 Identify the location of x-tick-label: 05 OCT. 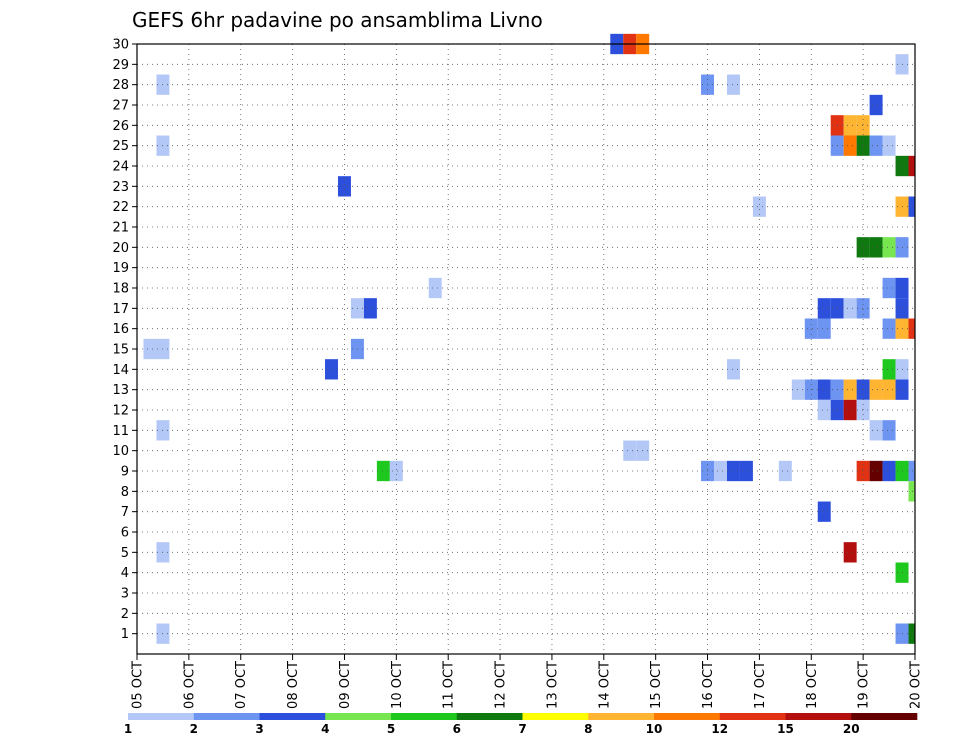
(138, 685).